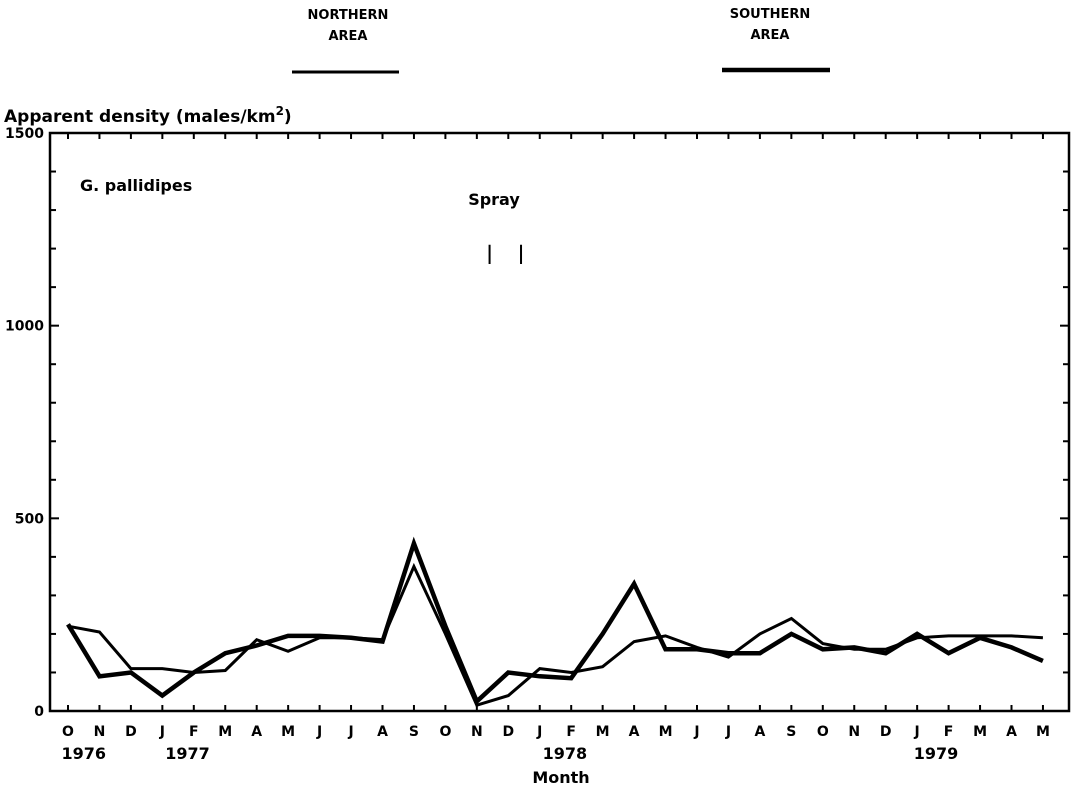  What do you see at coordinates (29, 519) in the screenshot?
I see `y-tick-label: 500` at bounding box center [29, 519].